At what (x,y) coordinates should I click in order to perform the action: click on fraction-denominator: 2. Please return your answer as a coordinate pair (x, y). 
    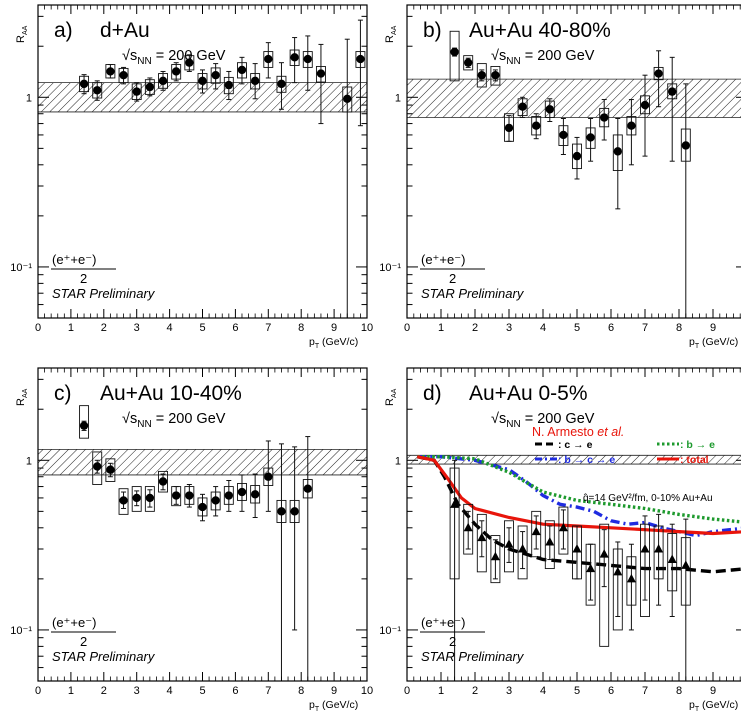
    Looking at the image, I should click on (83, 641).